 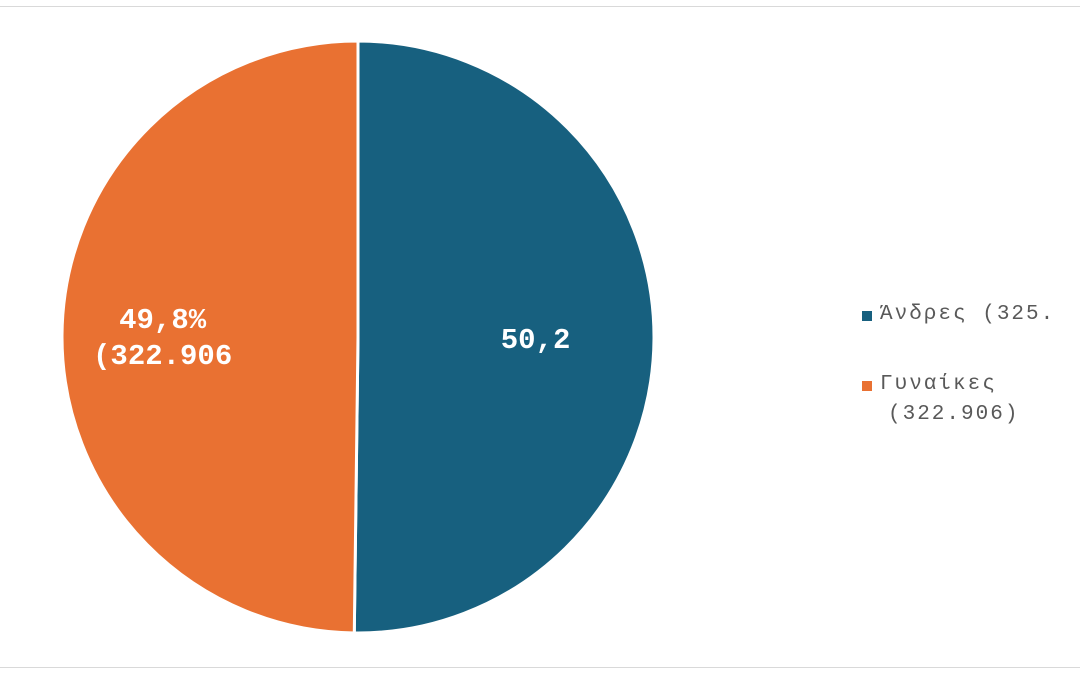 What do you see at coordinates (954, 414) in the screenshot?
I see `legend-label-women-count: (322.906)` at bounding box center [954, 414].